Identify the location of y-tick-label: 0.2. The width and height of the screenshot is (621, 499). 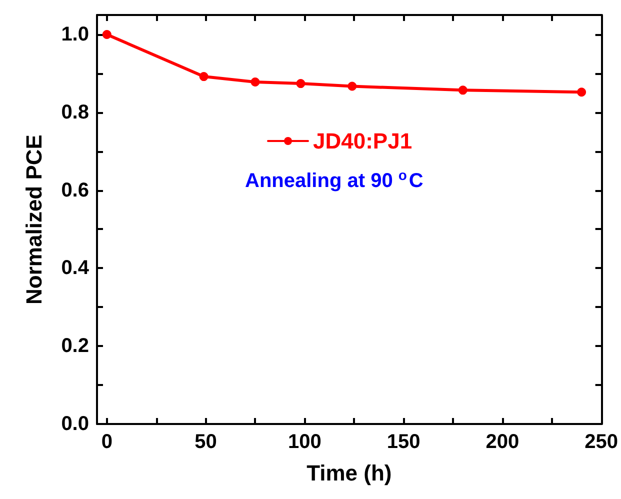
(75, 346).